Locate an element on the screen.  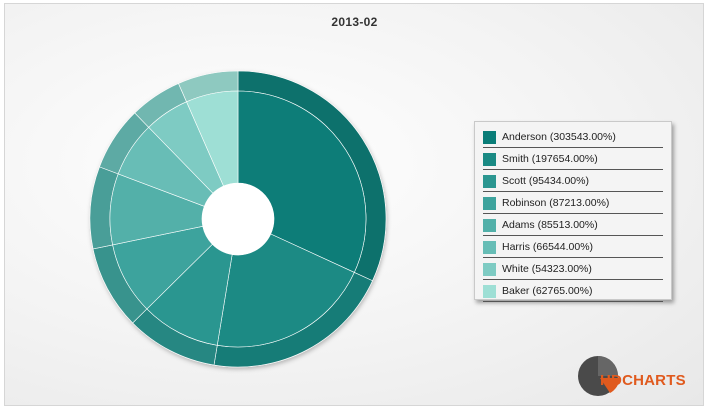
donut-hole is located at coordinates (238, 219).